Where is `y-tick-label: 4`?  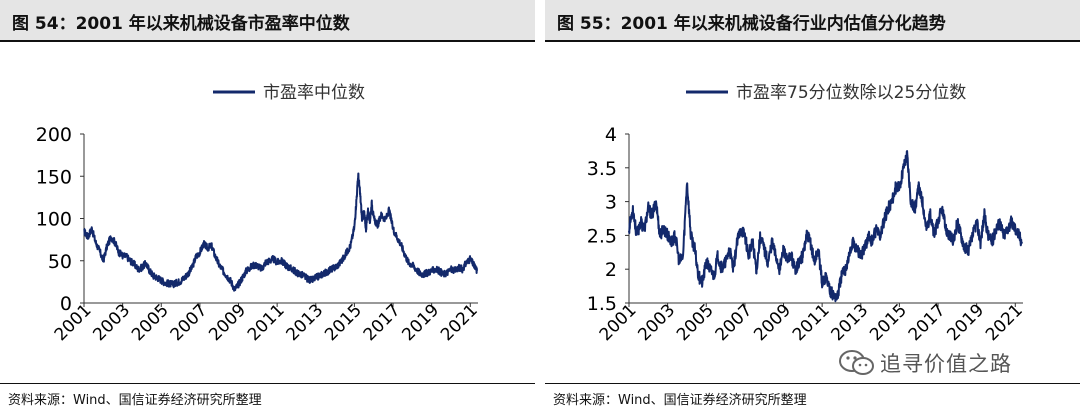
y-tick-label: 4 is located at coordinates (611, 135).